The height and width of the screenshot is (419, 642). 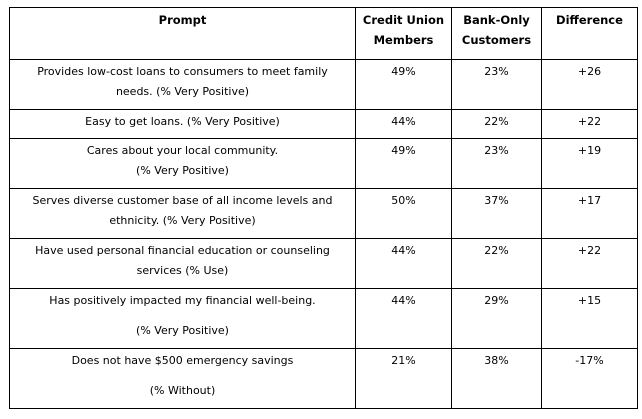 I want to click on difference-cell: -17%, so click(x=589, y=378).